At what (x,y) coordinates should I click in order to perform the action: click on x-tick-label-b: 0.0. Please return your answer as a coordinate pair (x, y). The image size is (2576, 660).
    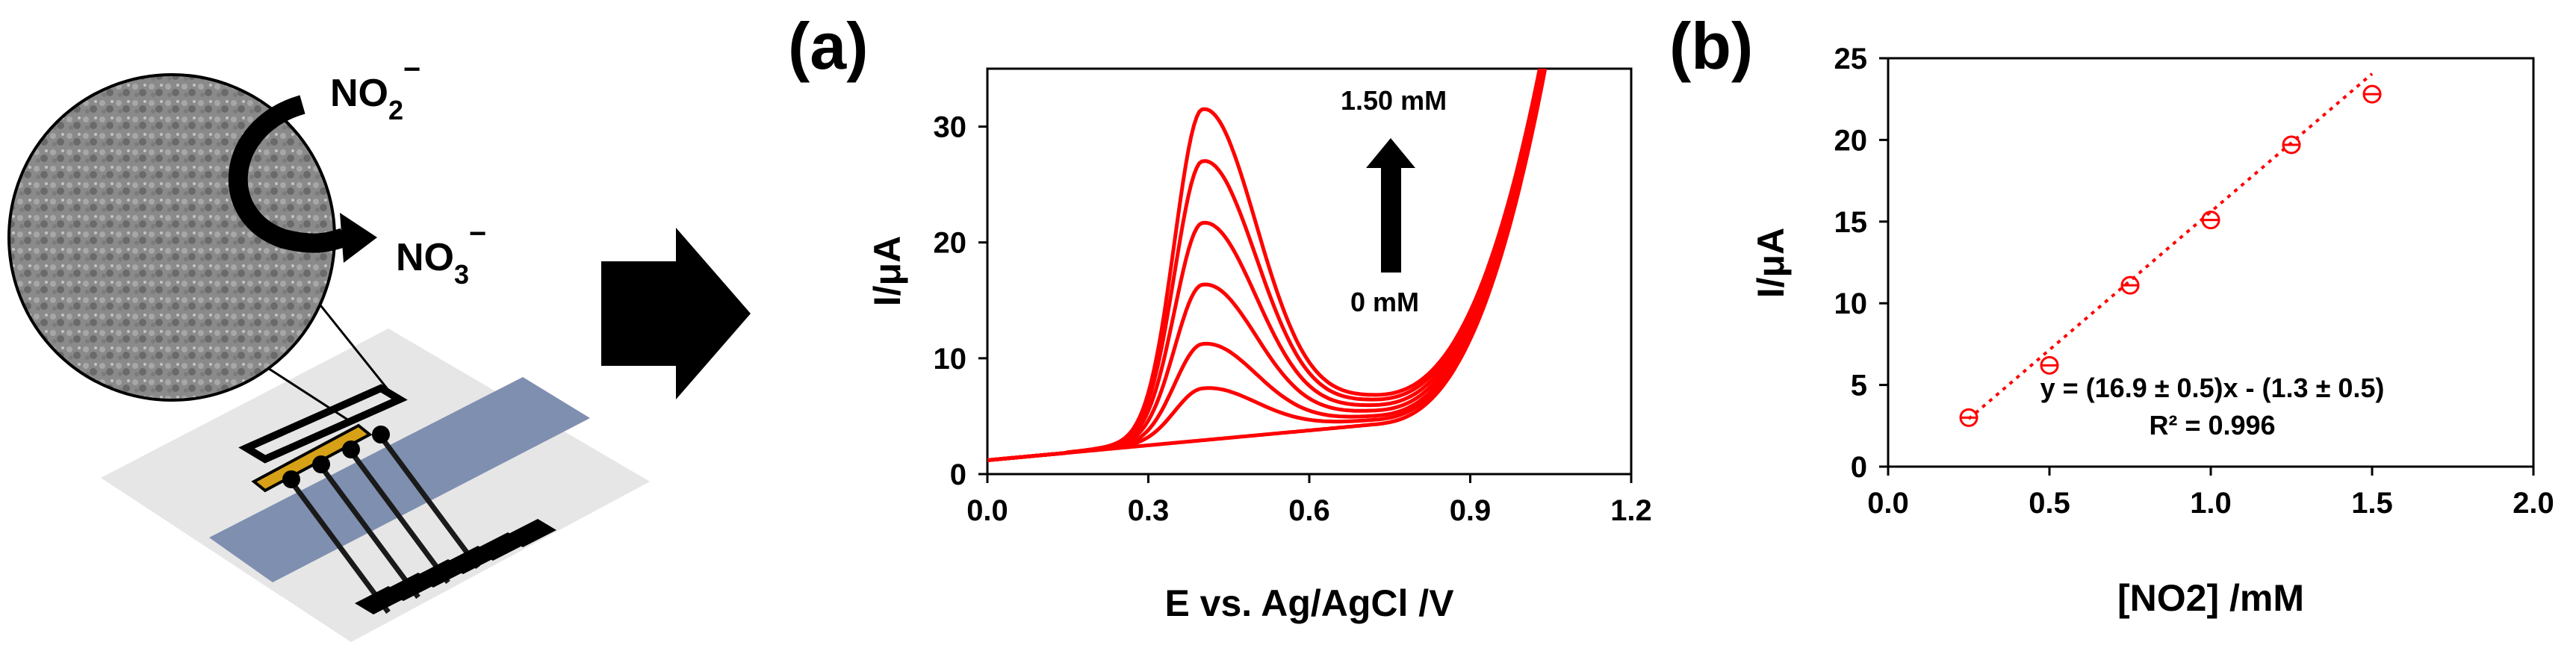
    Looking at the image, I should click on (1888, 503).